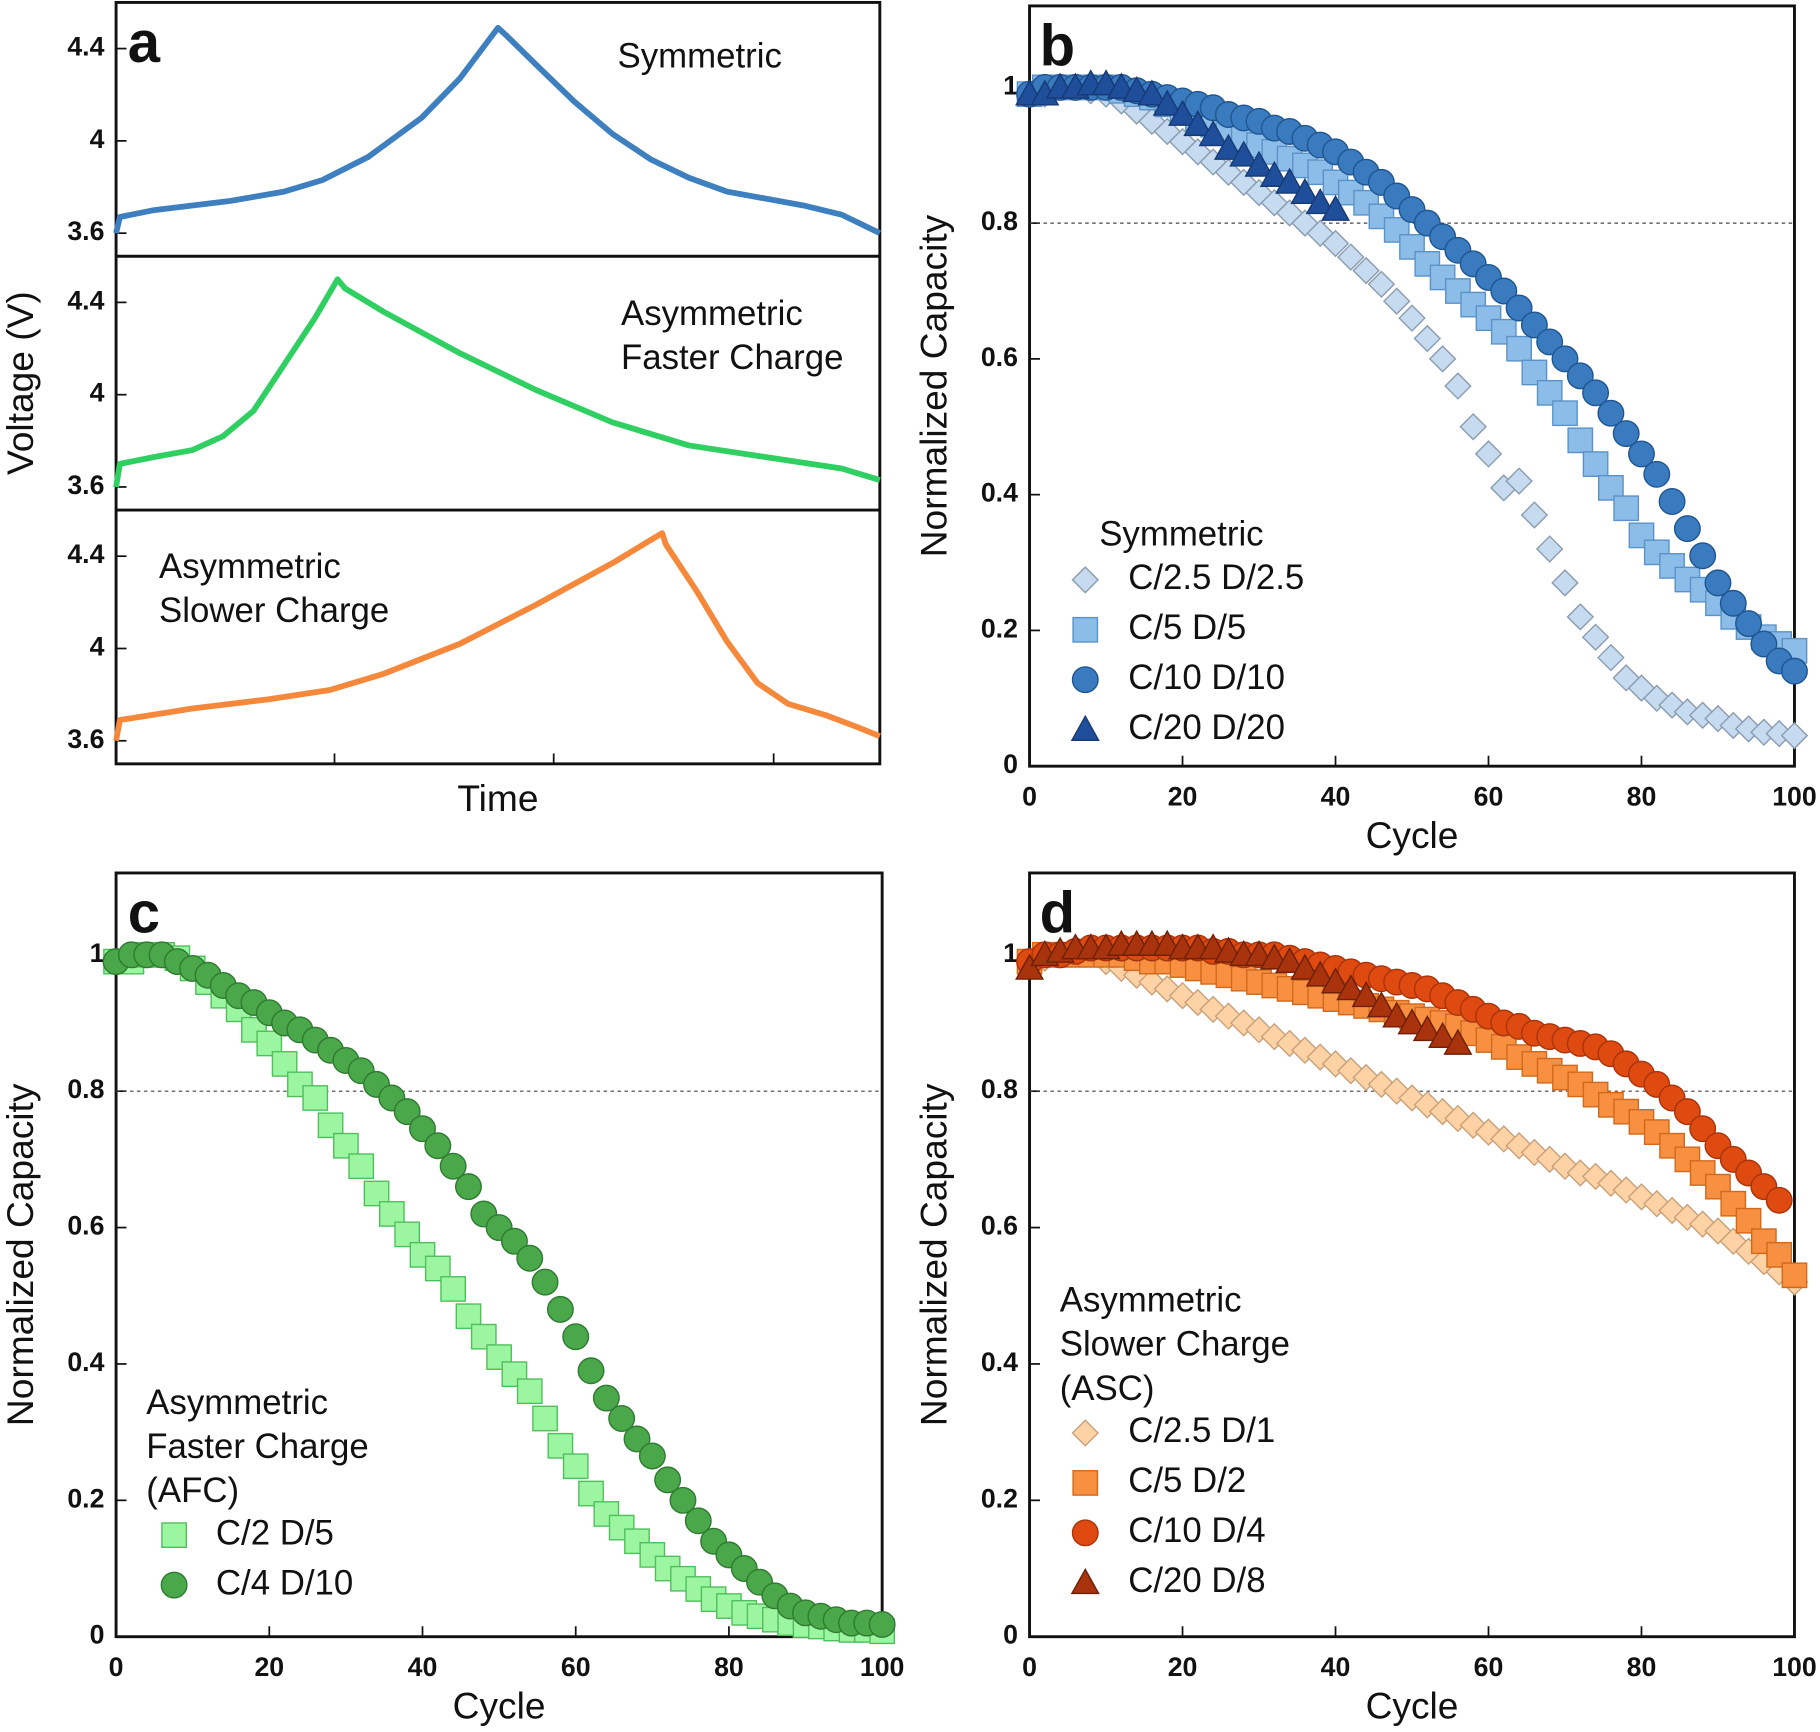 Image resolution: width=1820 pixels, height=1732 pixels. Describe the element at coordinates (999, 221) in the screenshot. I see `y-tick-label: 0.8` at that location.